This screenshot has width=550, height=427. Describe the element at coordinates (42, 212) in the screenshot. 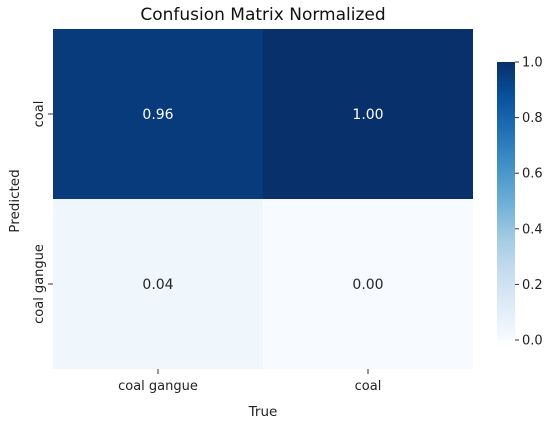

I see `y-axis-ticks: coal coal gangue` at that location.